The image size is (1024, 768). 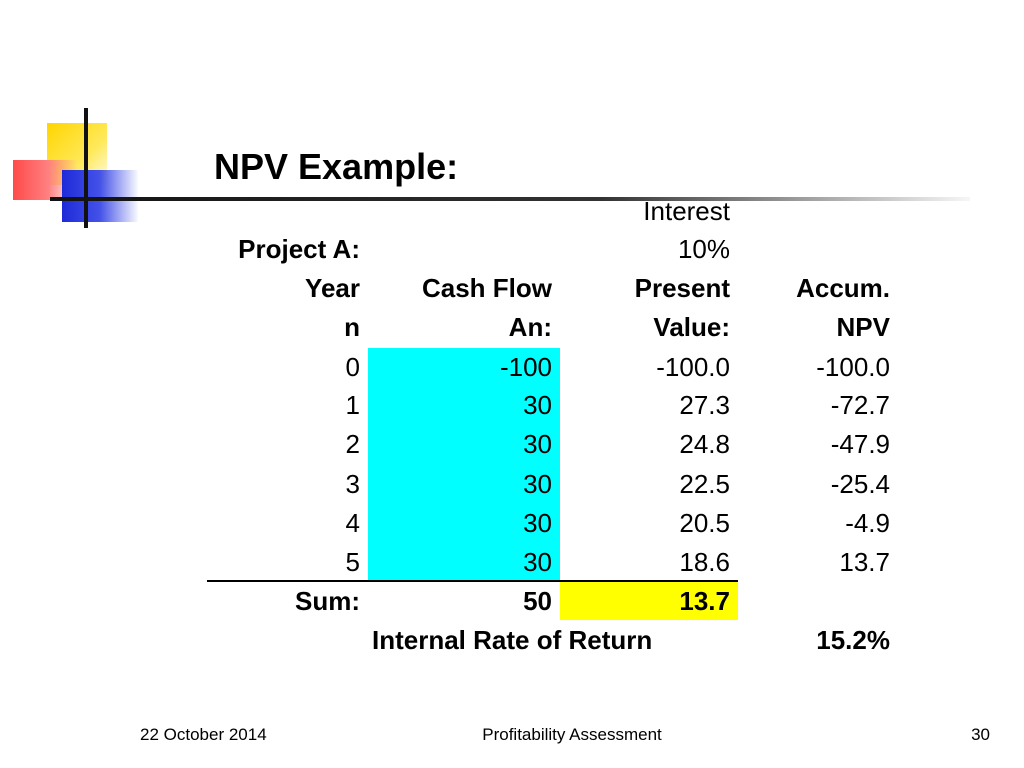 I want to click on irr-label: Internal Rate of Return, so click(x=512, y=640).